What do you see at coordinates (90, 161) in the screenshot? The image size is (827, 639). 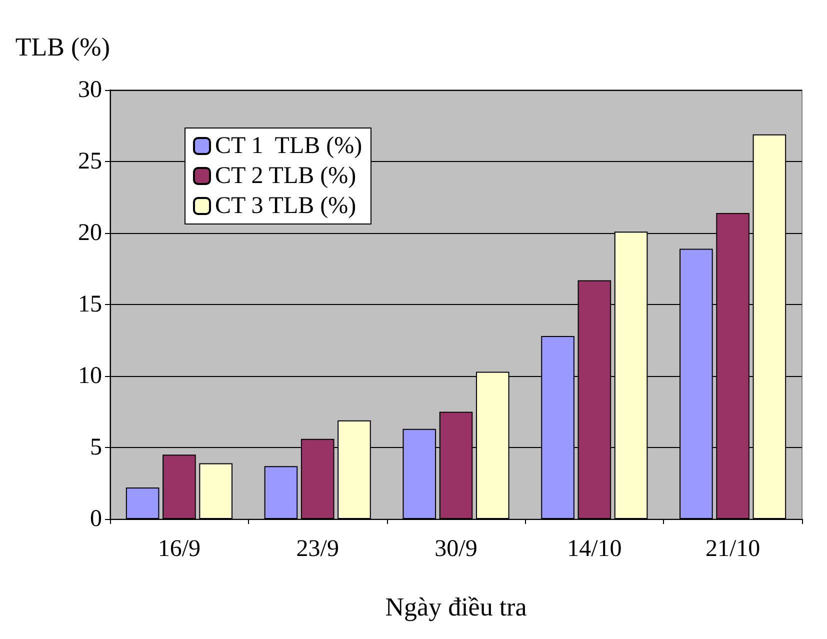 I see `y-tick-label: 25` at bounding box center [90, 161].